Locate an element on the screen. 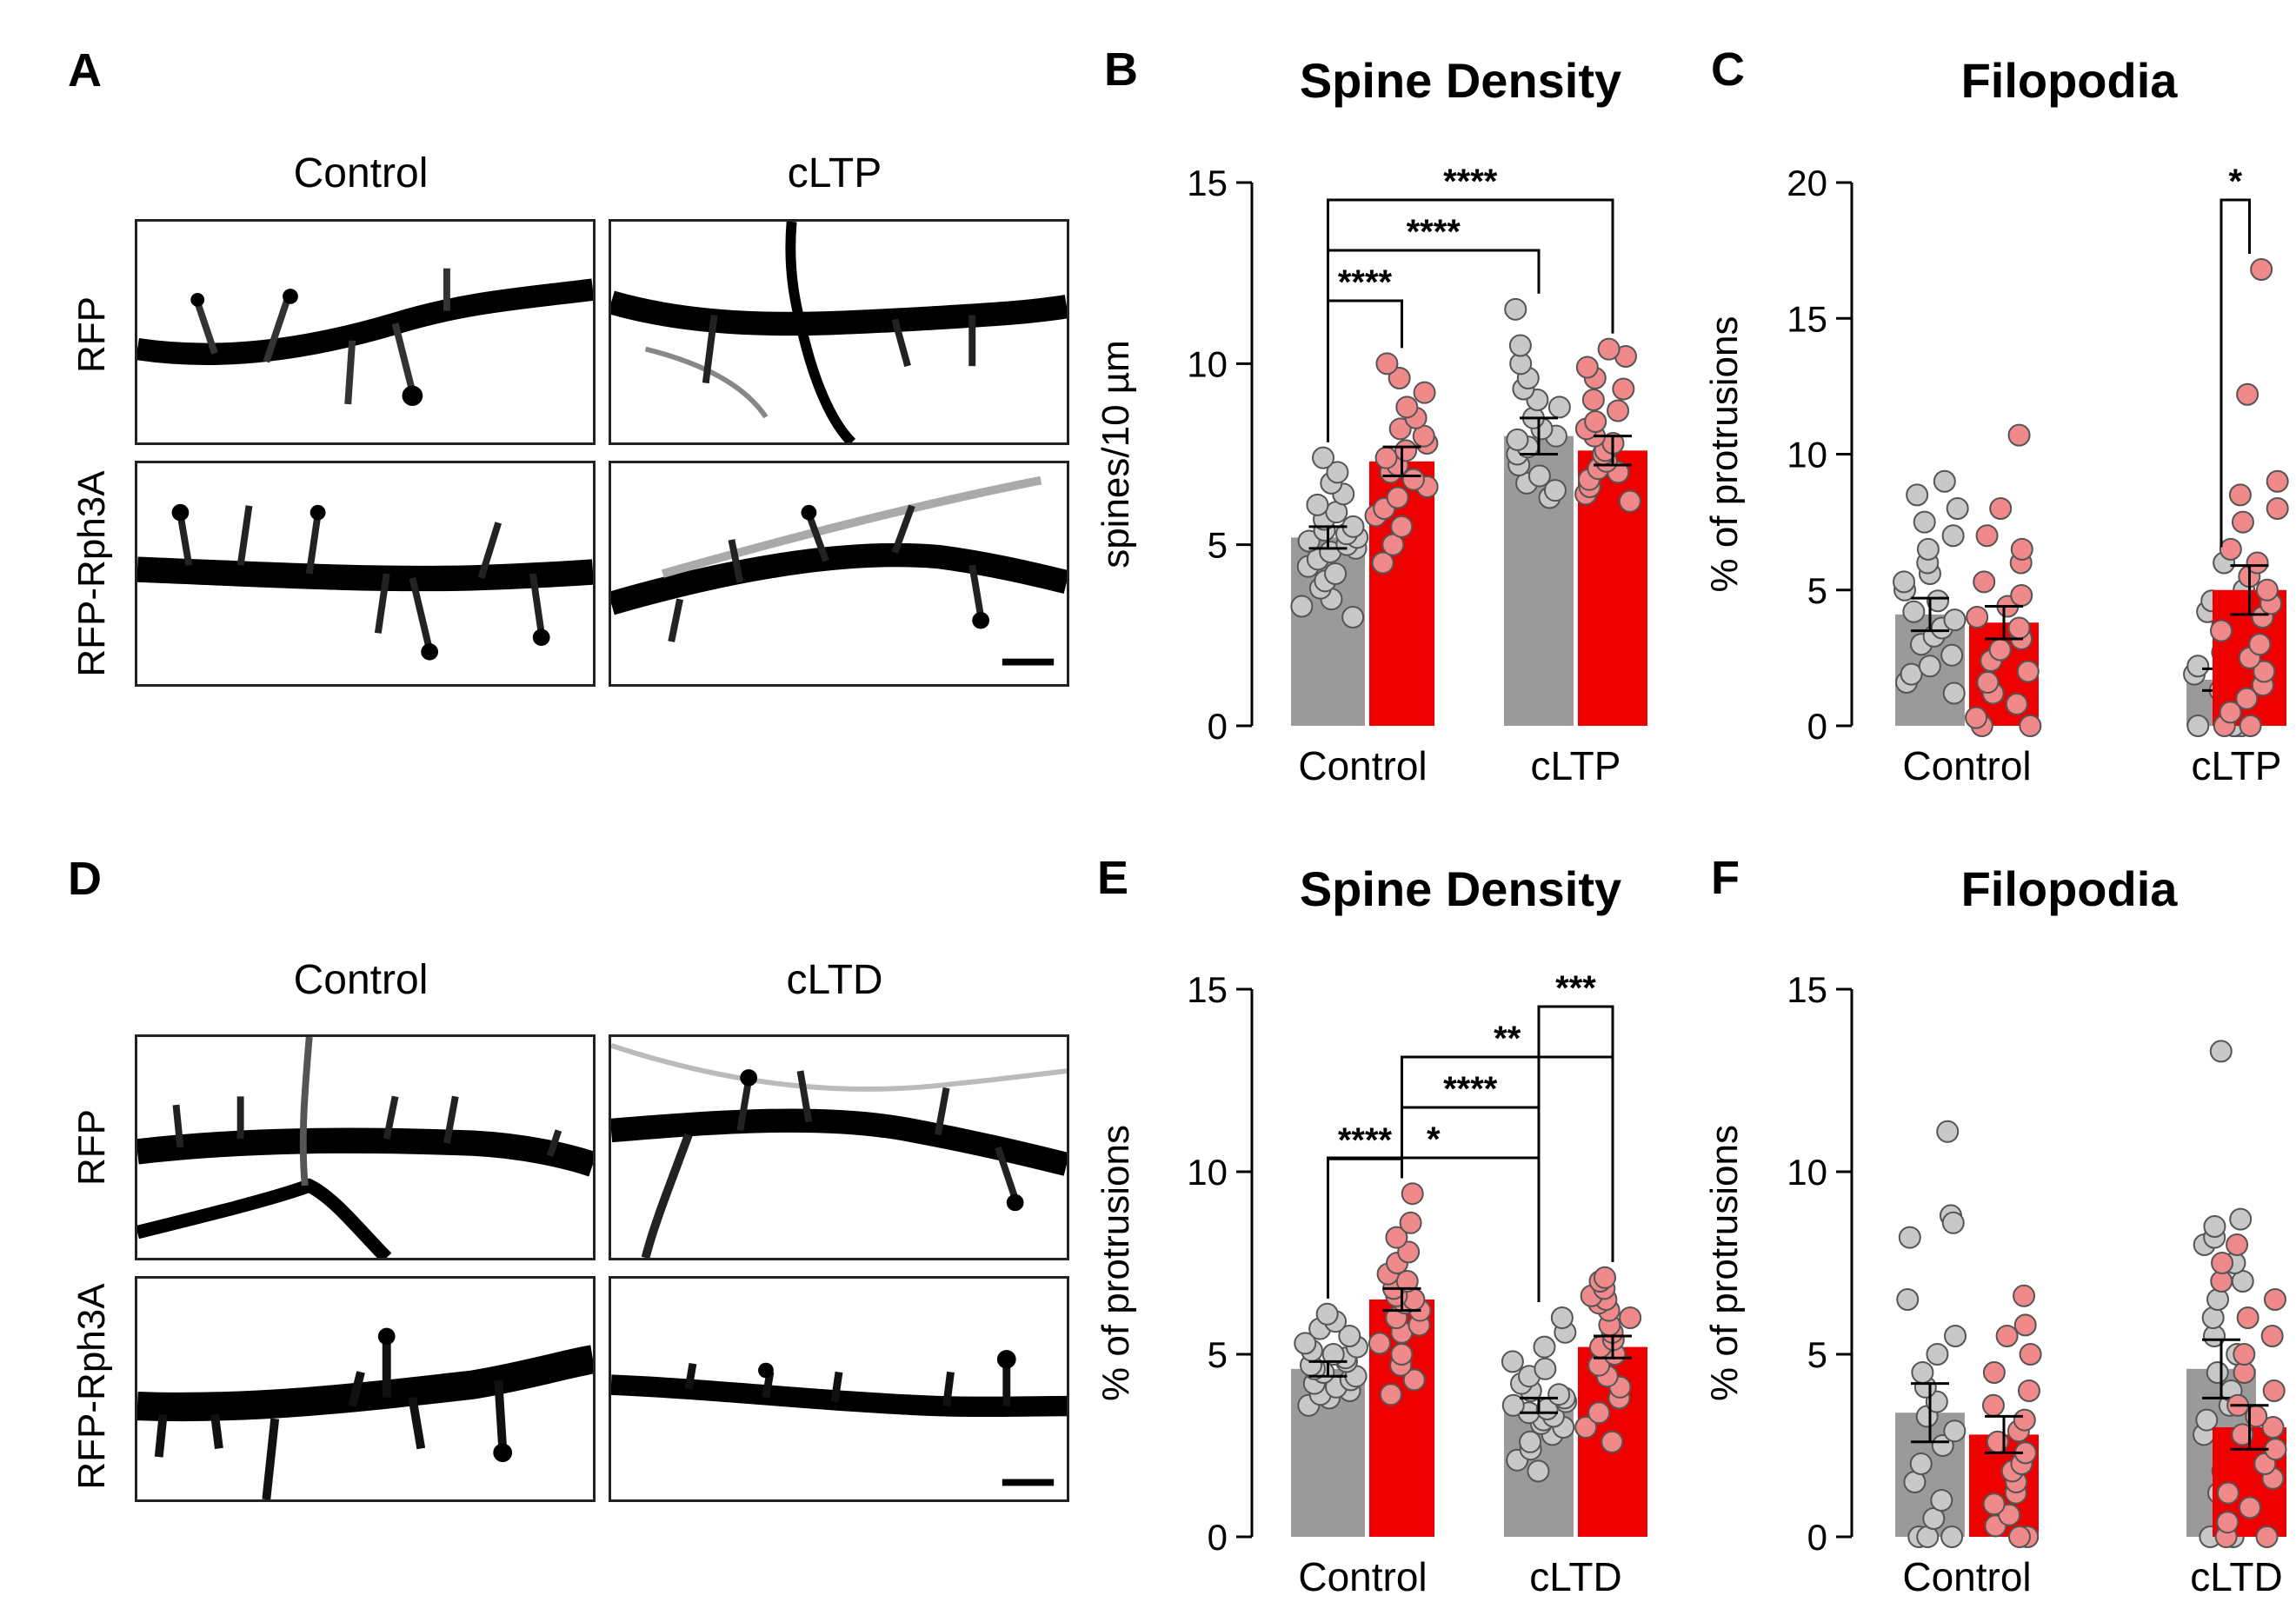  significance-label: ** is located at coordinates (1507, 1039).